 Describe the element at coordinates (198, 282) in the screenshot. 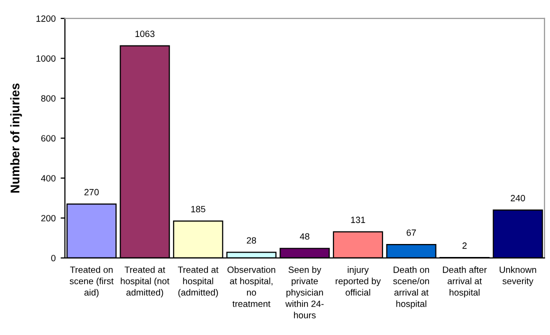

I see `x-tick-label: Treated at hospital (admitted)` at that location.